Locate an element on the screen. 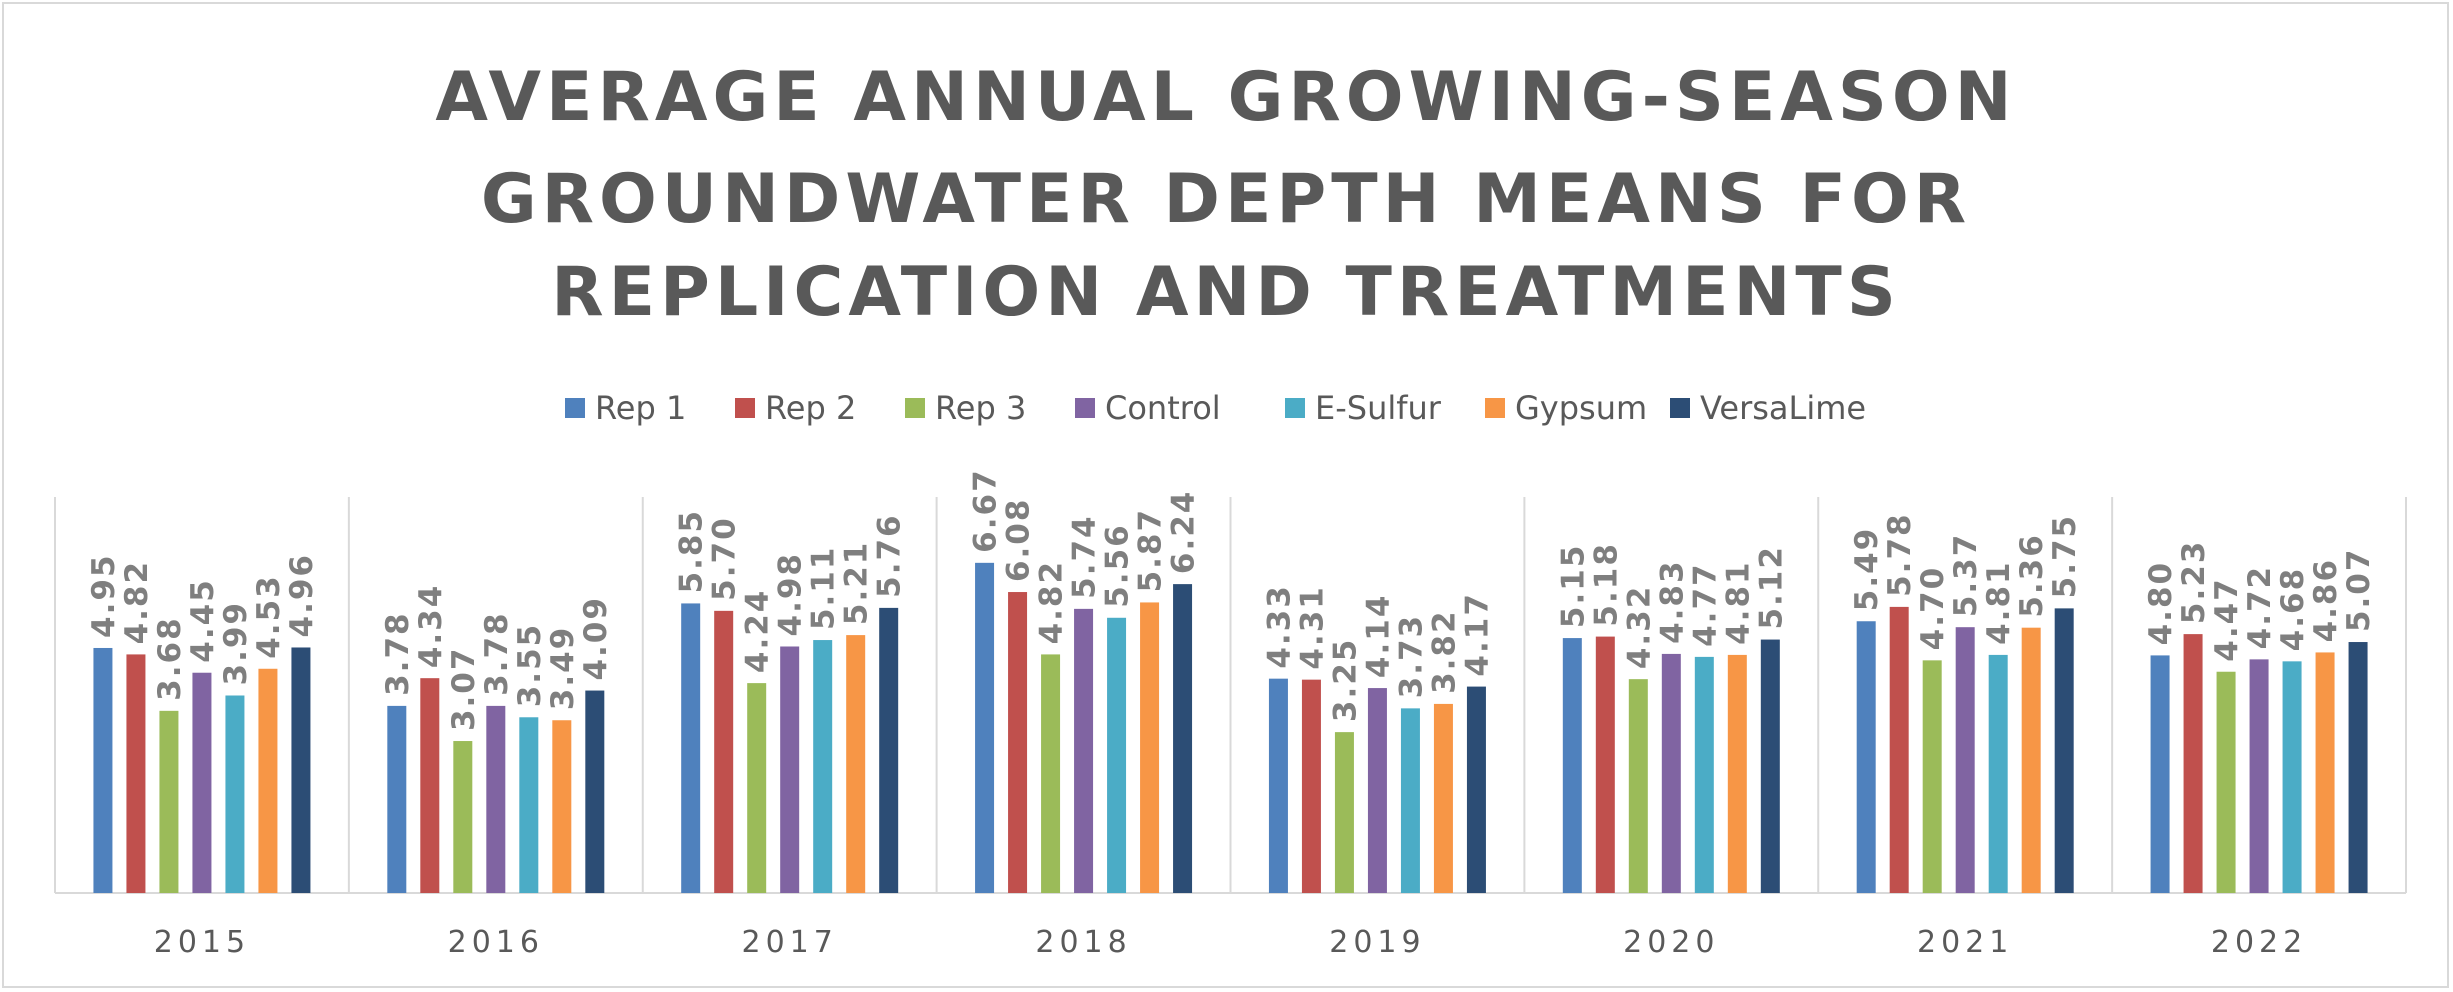 This screenshot has width=2453, height=992. data-label: 4.83 is located at coordinates (1672, 601).